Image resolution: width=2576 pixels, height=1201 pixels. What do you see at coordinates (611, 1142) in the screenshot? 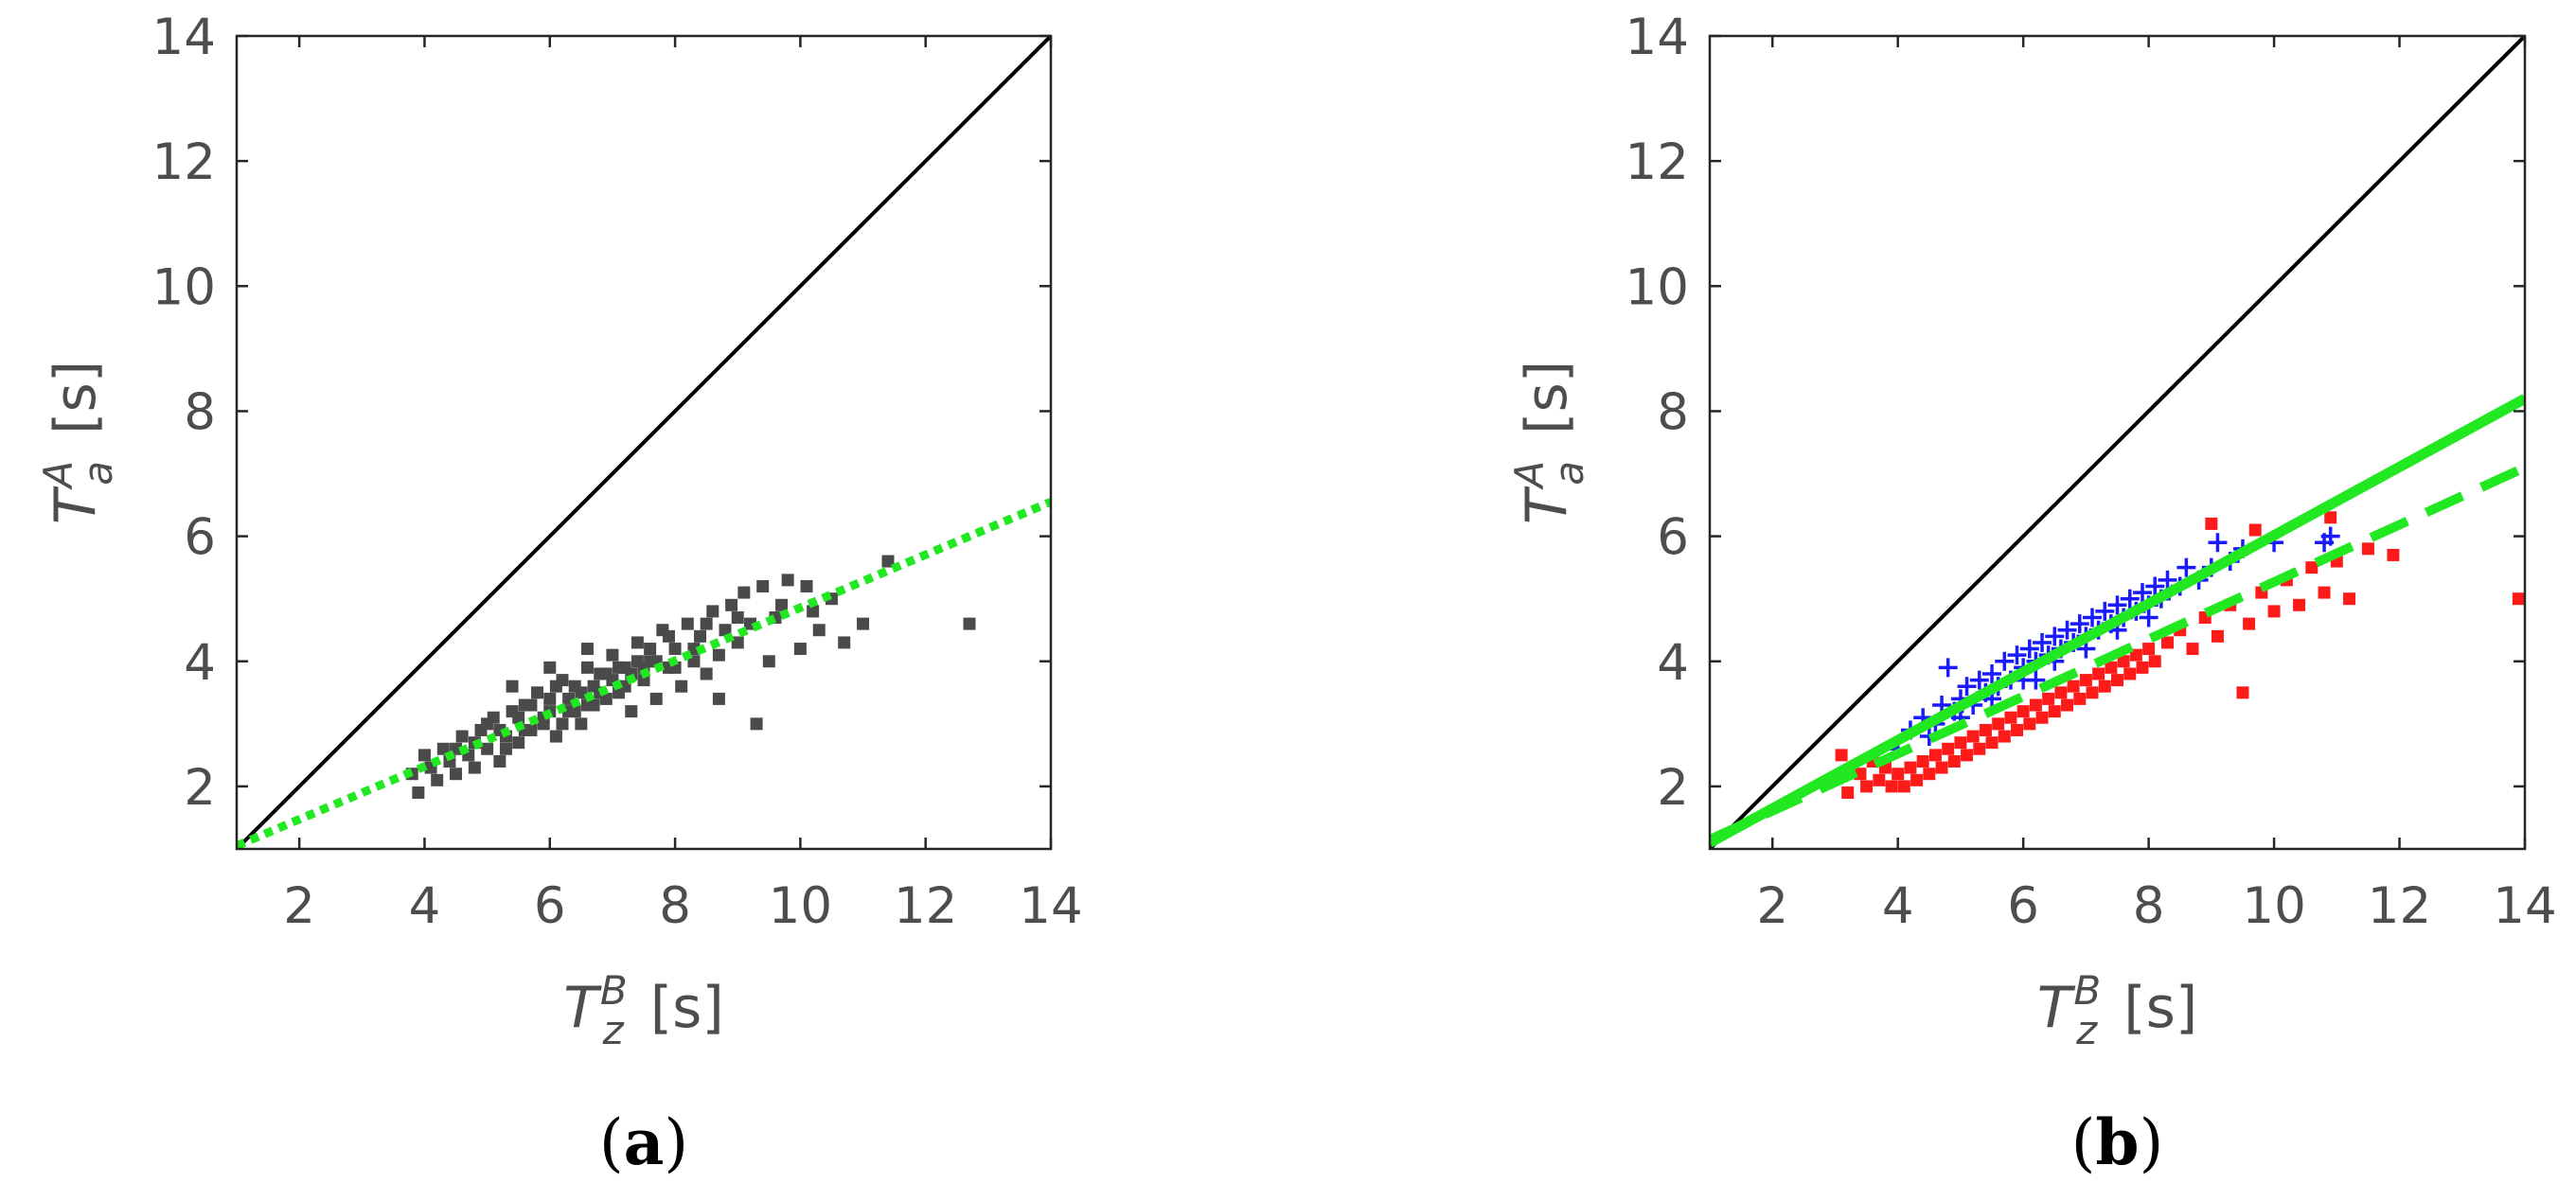
I see `panel-label-open: (` at bounding box center [611, 1142].